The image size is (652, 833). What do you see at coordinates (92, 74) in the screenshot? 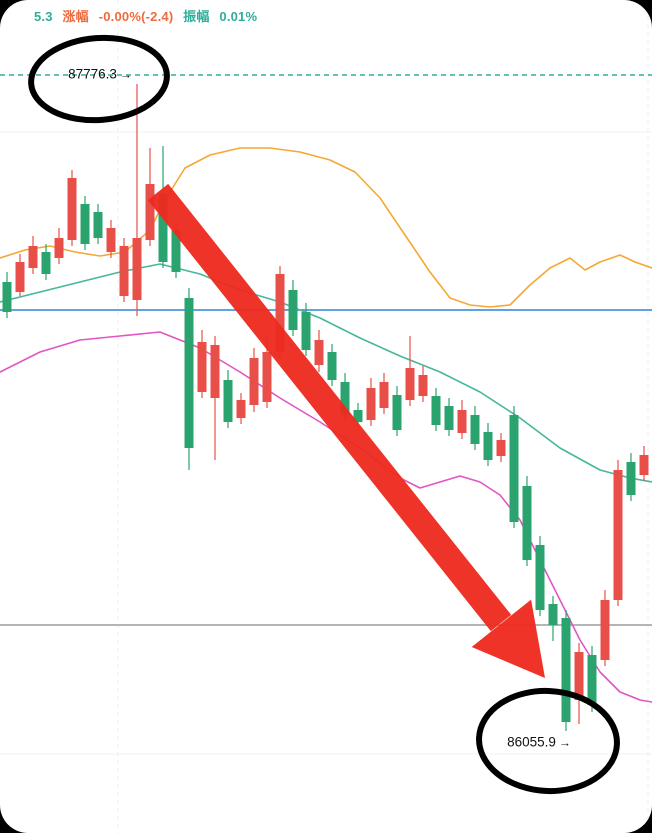
I see `high-price-value: 87776.3` at bounding box center [92, 74].